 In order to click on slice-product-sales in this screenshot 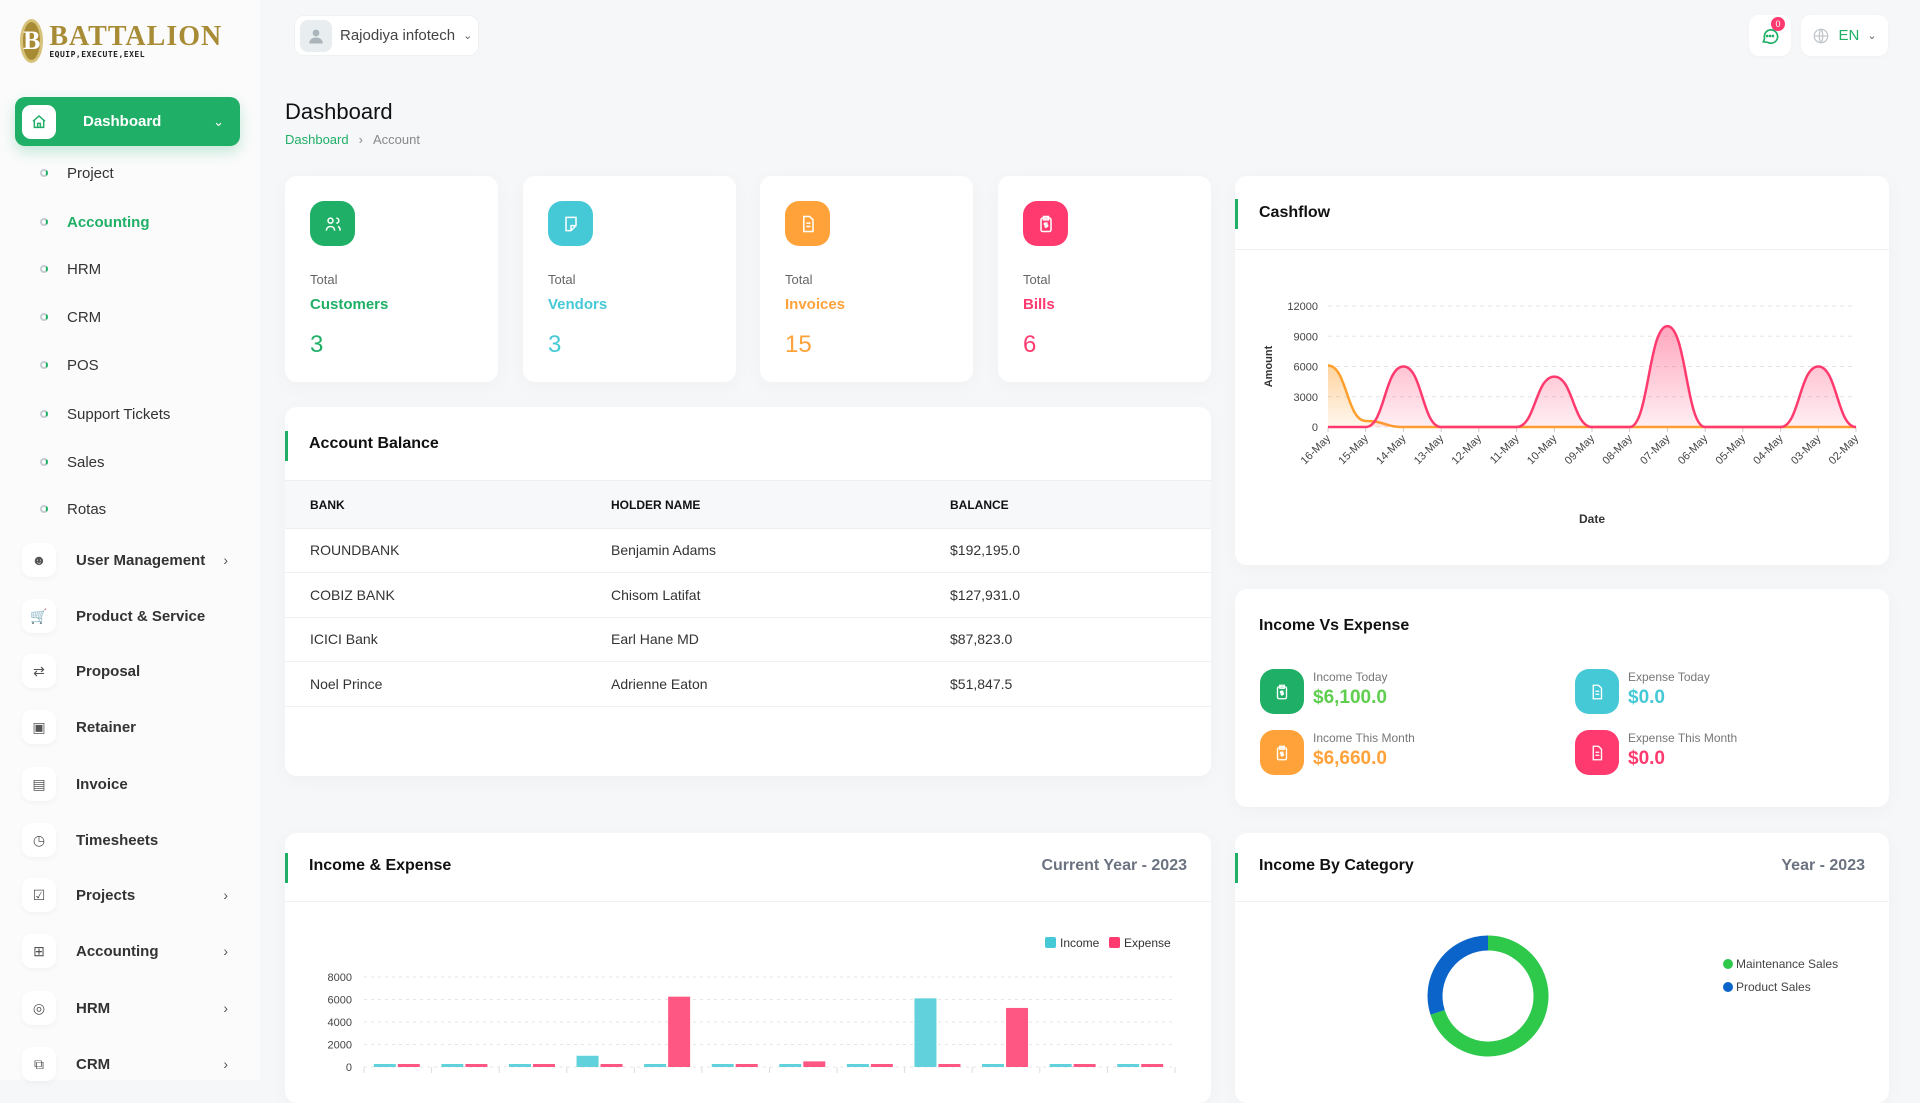, I will do `click(1458, 975)`.